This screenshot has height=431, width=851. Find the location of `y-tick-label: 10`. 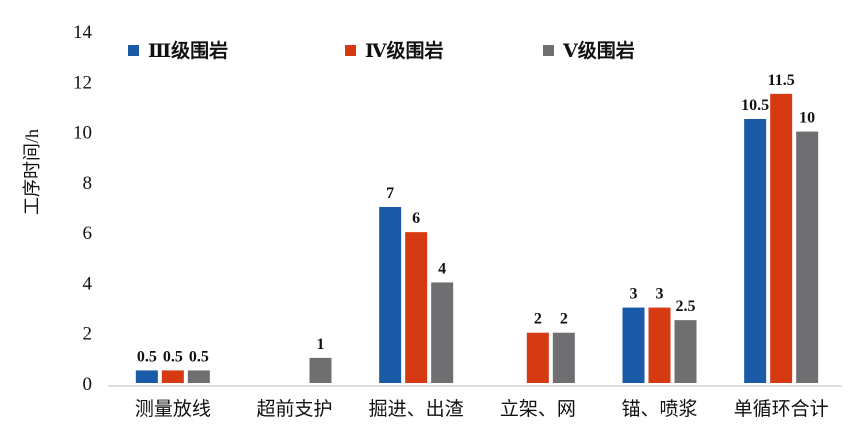

y-tick-label: 10 is located at coordinates (82, 133).